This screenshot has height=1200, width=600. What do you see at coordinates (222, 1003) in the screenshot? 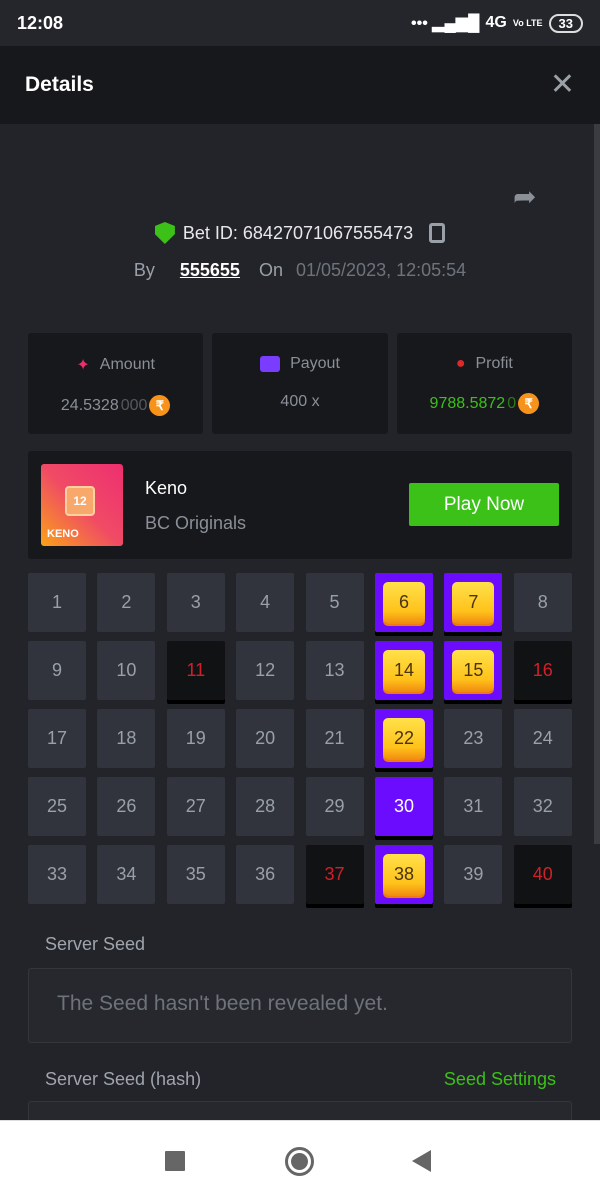
I see `server-seed-placeholder: The Seed hasn't been revealed yet.` at bounding box center [222, 1003].